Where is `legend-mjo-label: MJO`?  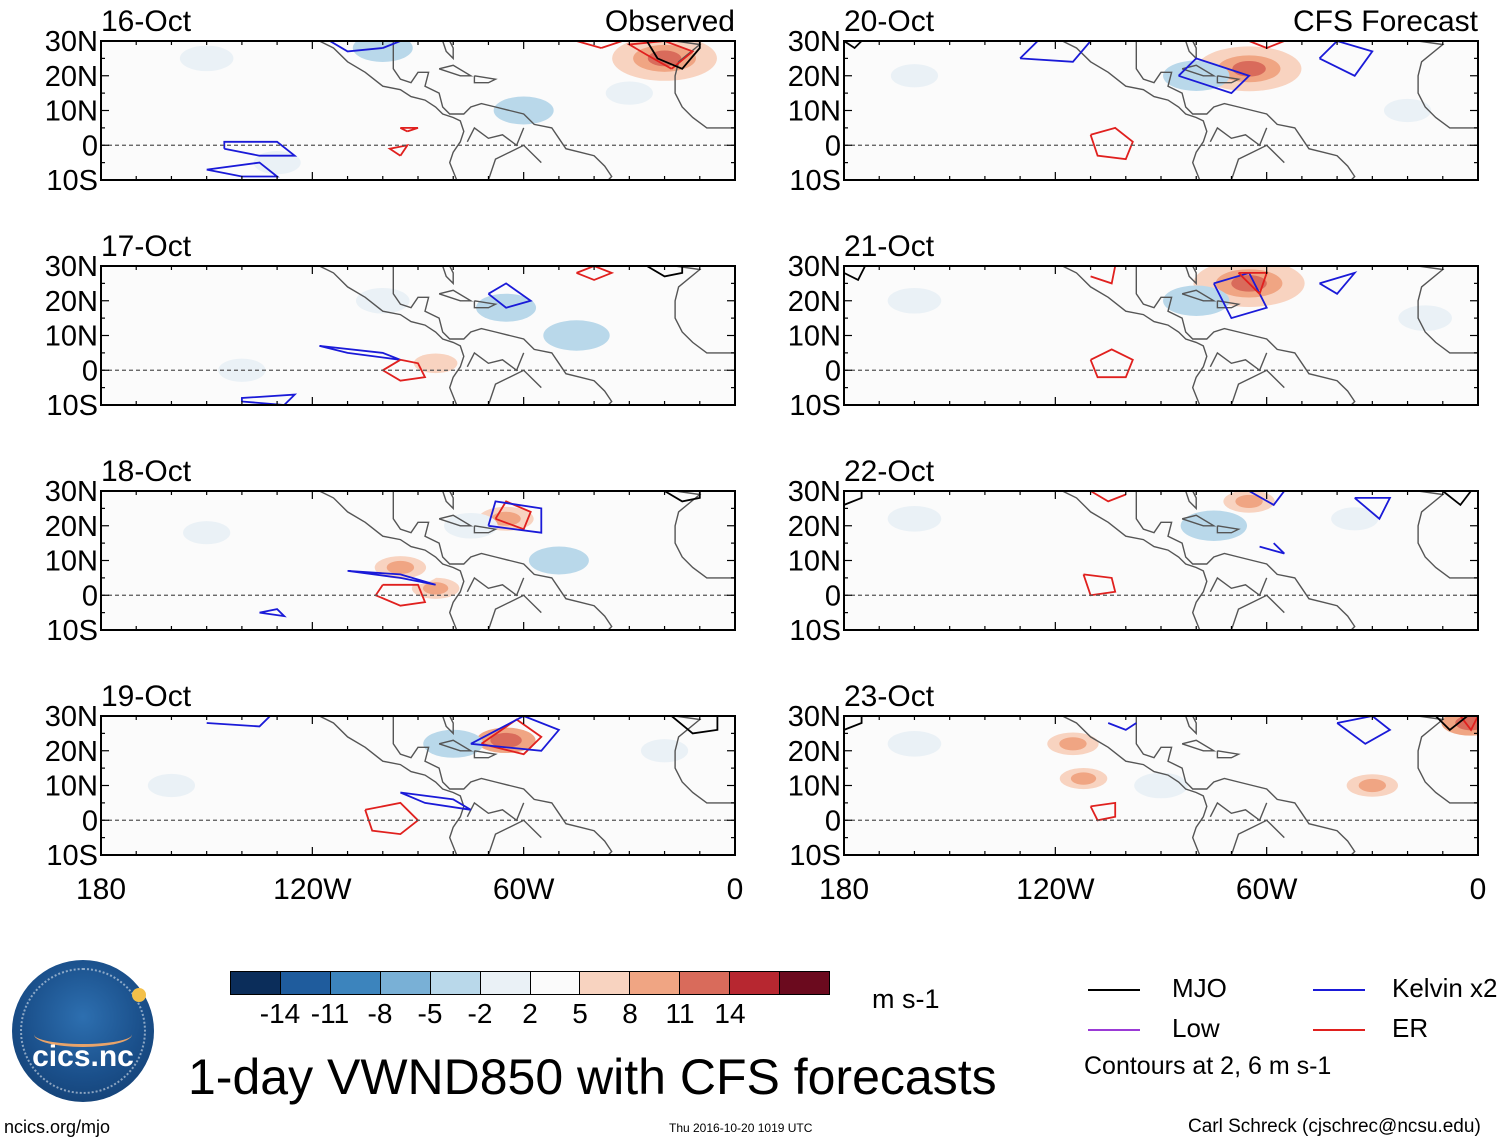 legend-mjo-label: MJO is located at coordinates (1199, 988).